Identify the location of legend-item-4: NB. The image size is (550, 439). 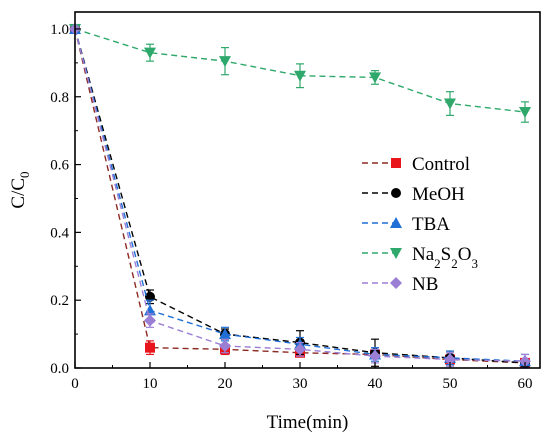
(400, 284).